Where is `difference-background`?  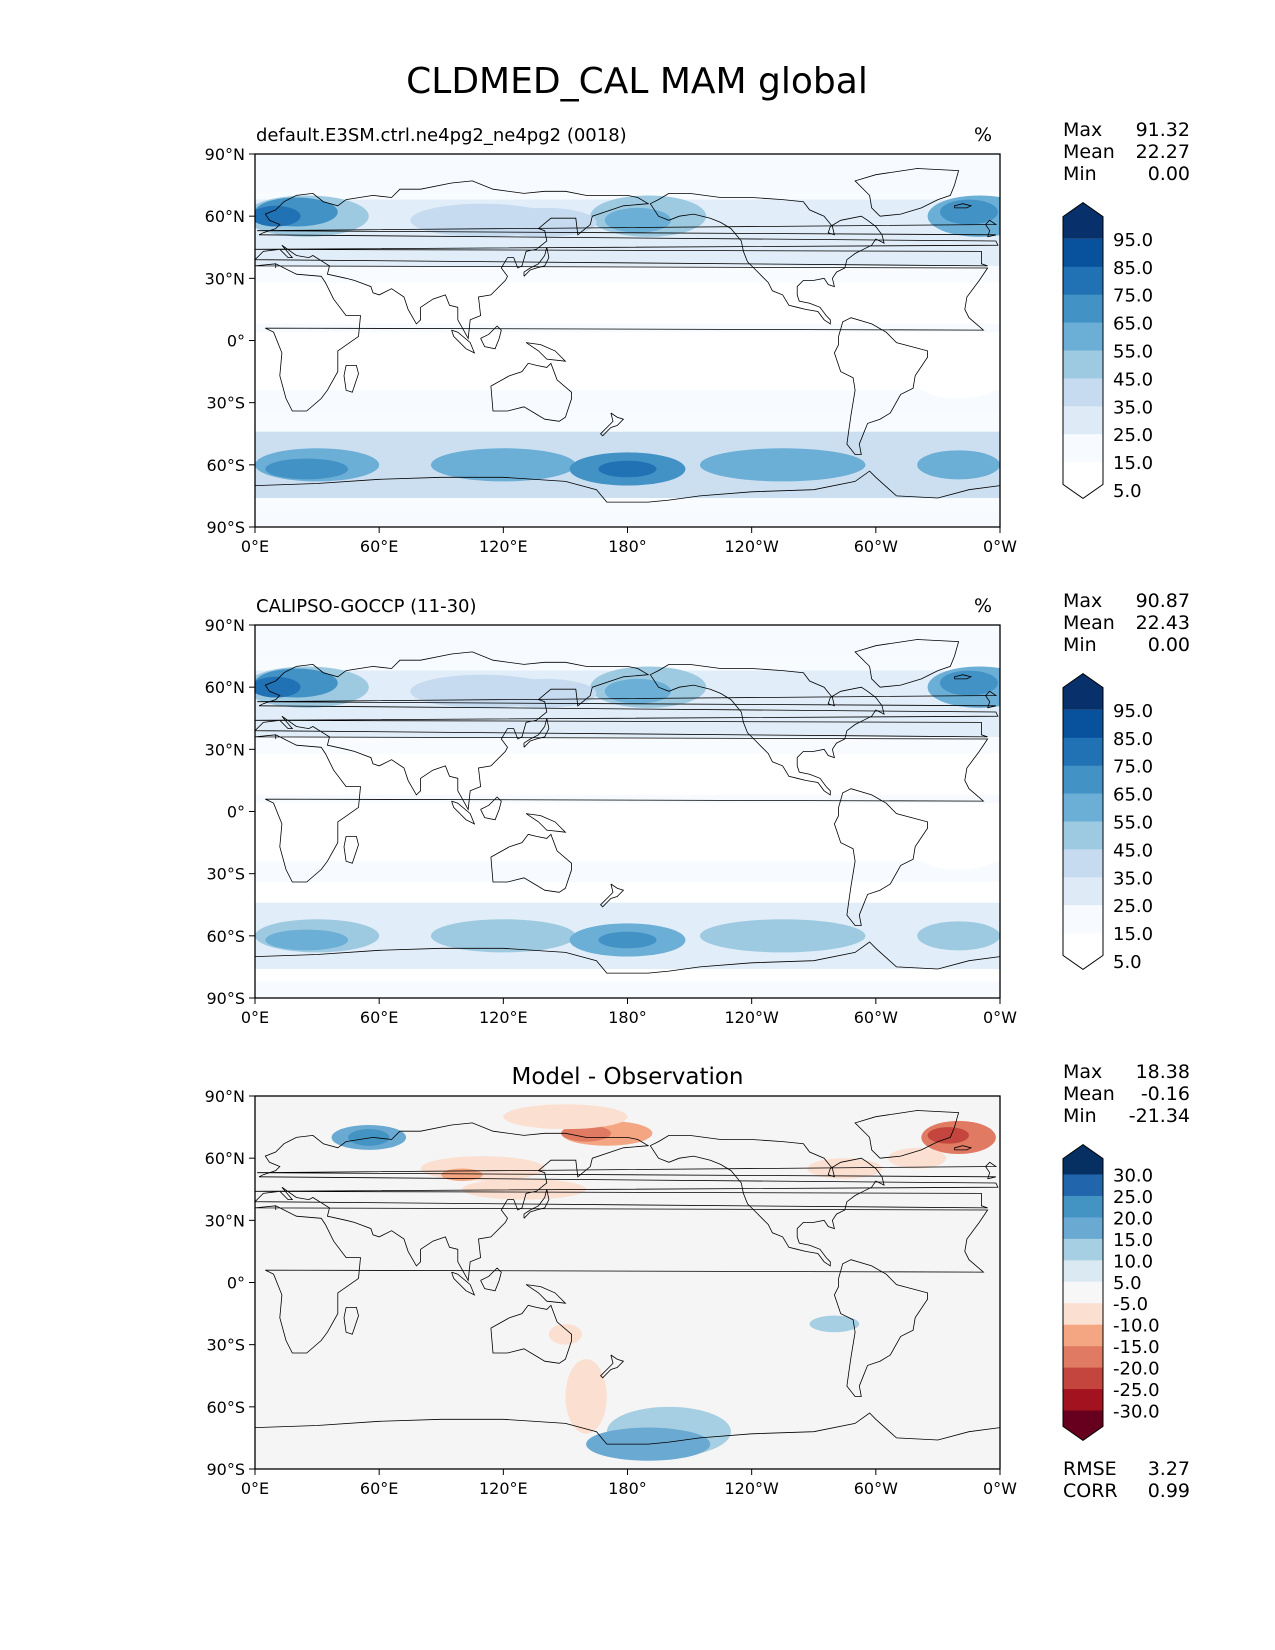 difference-background is located at coordinates (627, 1282).